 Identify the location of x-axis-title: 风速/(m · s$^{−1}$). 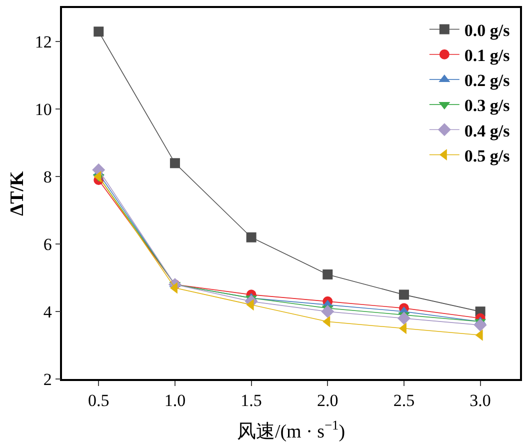
(291, 429).